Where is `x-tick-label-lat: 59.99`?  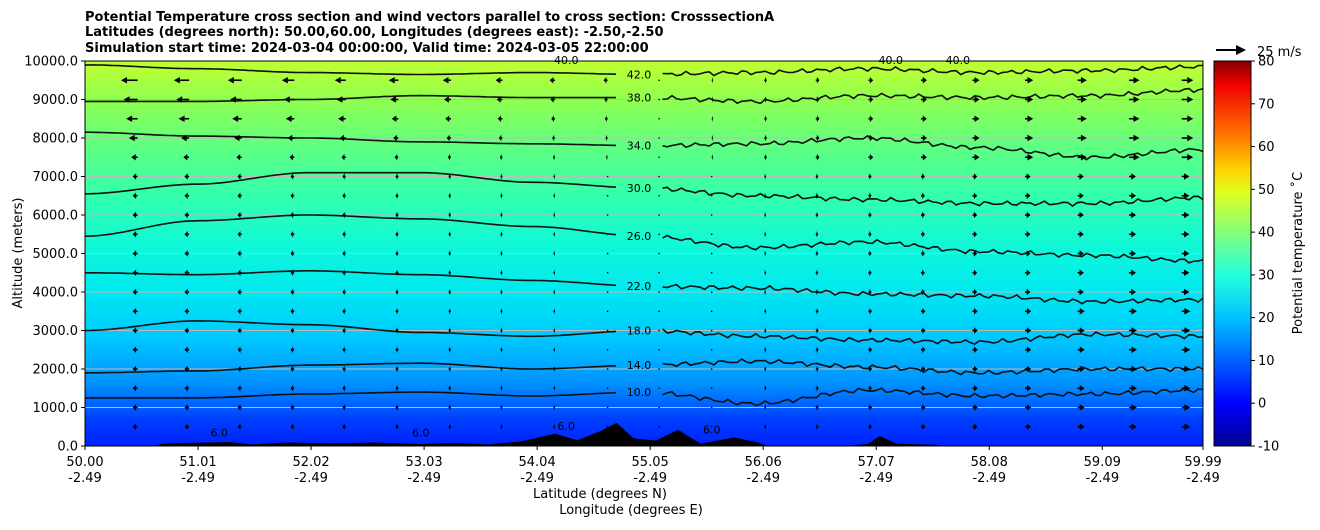 x-tick-label-lat: 59.99 is located at coordinates (1202, 462).